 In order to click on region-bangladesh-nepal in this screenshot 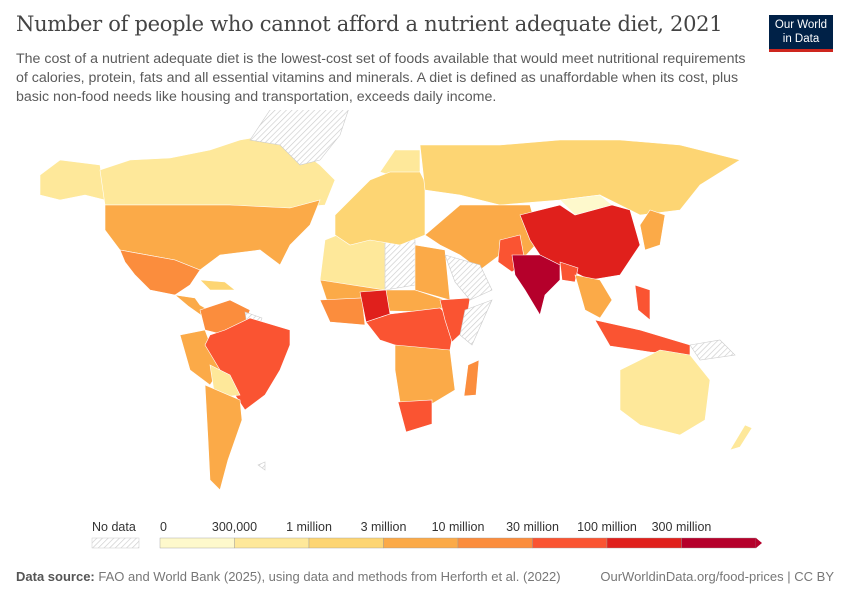, I will do `click(569, 272)`.